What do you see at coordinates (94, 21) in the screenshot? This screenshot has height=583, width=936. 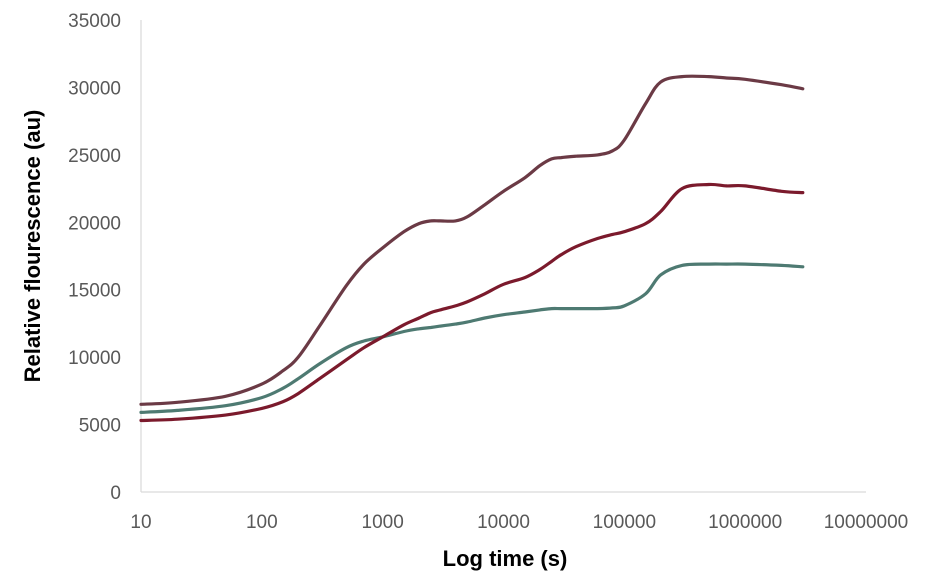 I see `y-tick-label: 35000` at bounding box center [94, 21].